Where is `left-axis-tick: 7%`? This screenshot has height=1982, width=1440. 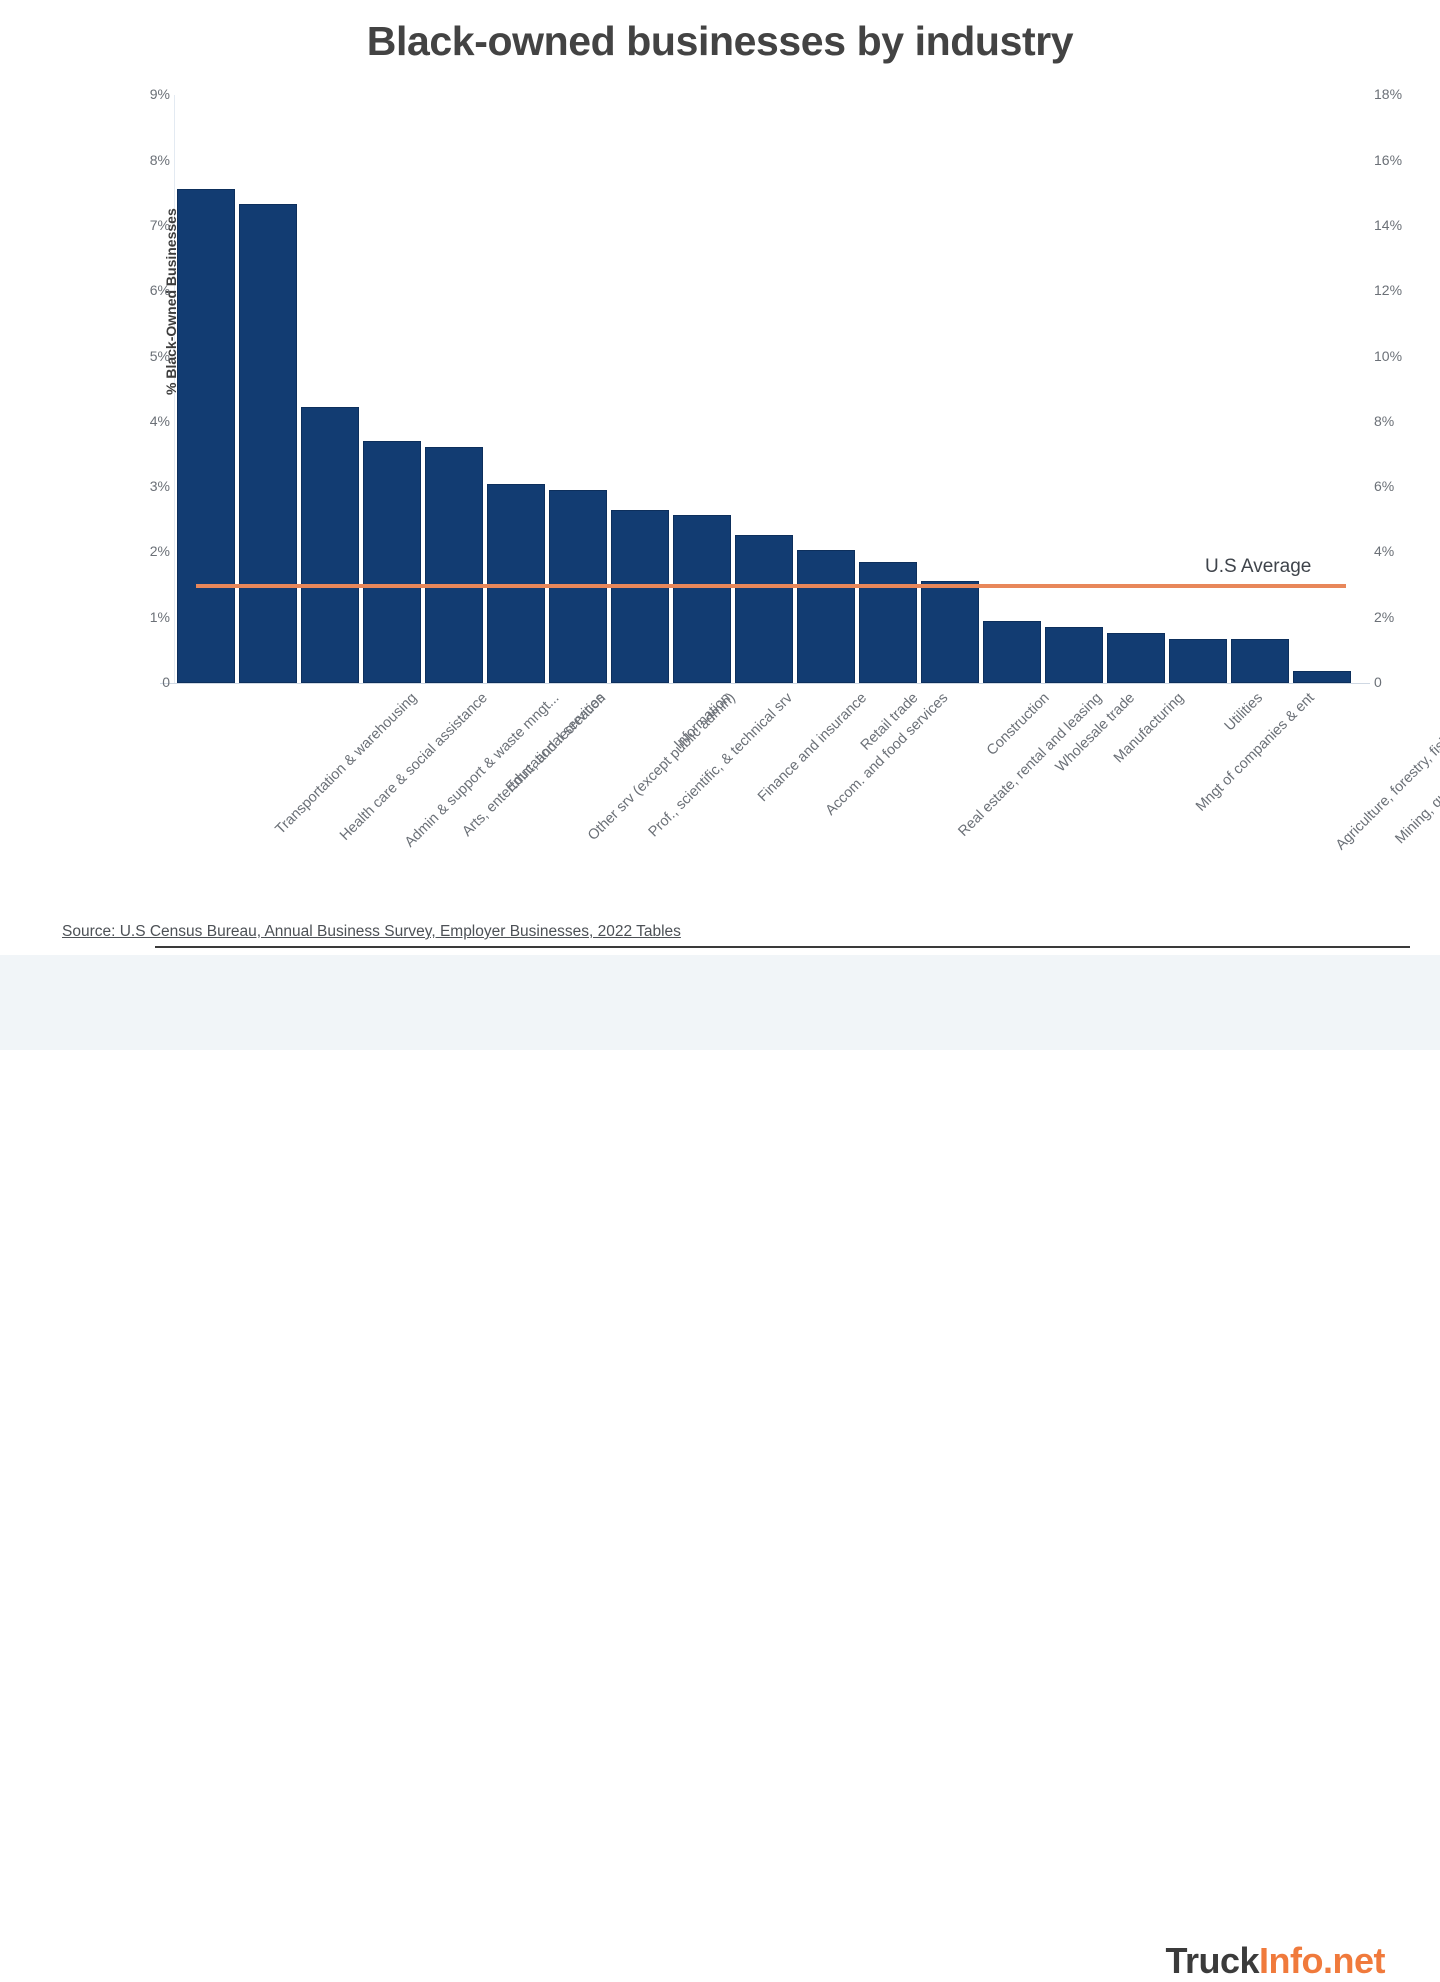
left-axis-tick: 7% is located at coordinates (159, 224).